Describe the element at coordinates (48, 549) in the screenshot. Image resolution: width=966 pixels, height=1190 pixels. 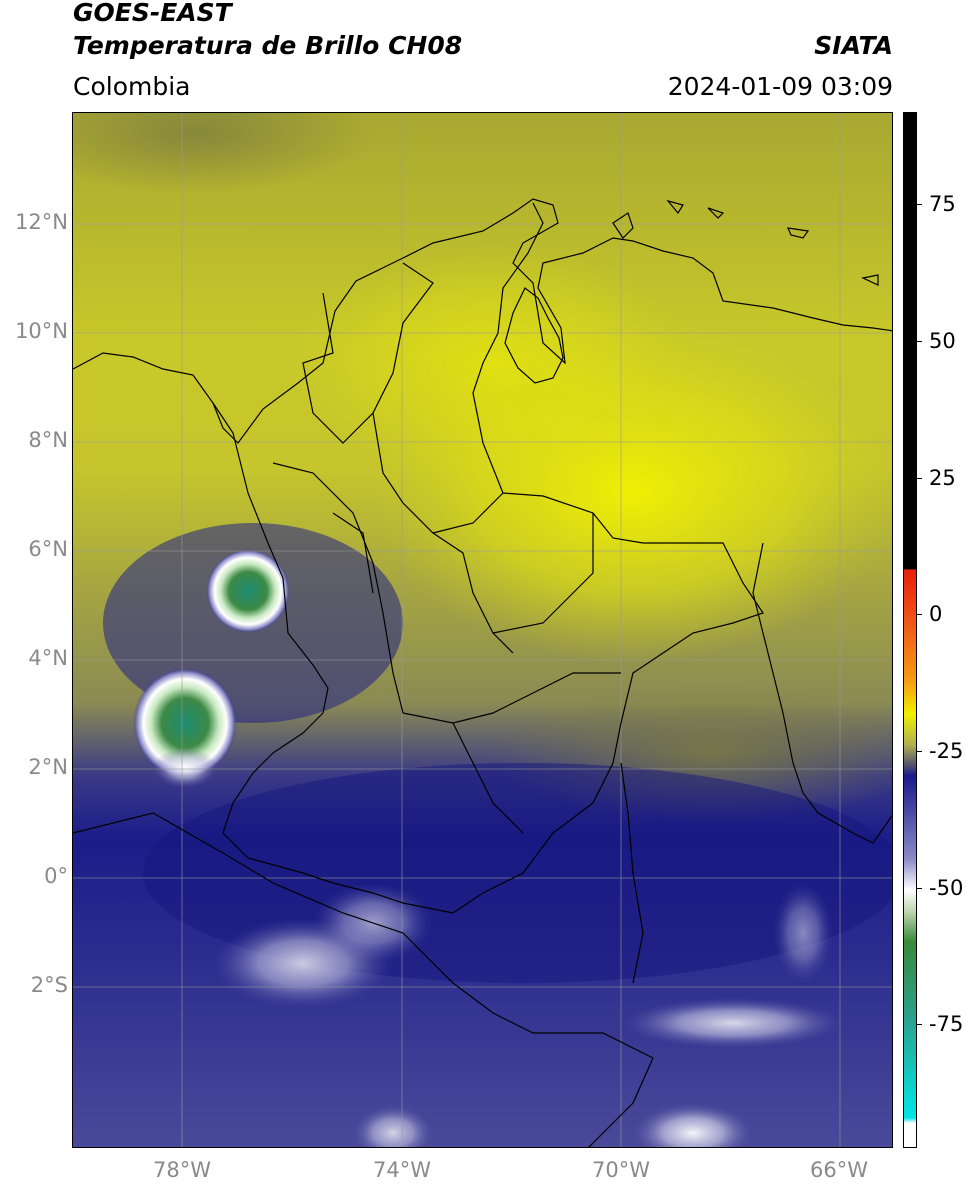
I see `lat-label-6n: 6°N` at that location.